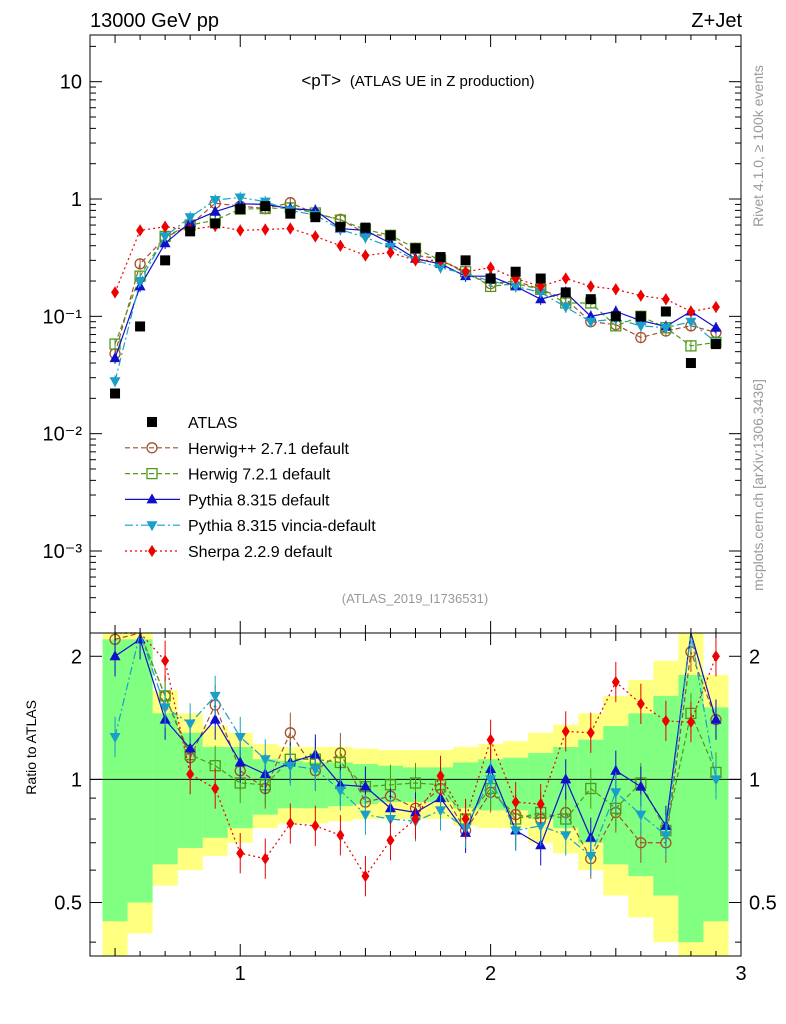  What do you see at coordinates (76, 200) in the screenshot?
I see `y-tick-label: 1` at bounding box center [76, 200].